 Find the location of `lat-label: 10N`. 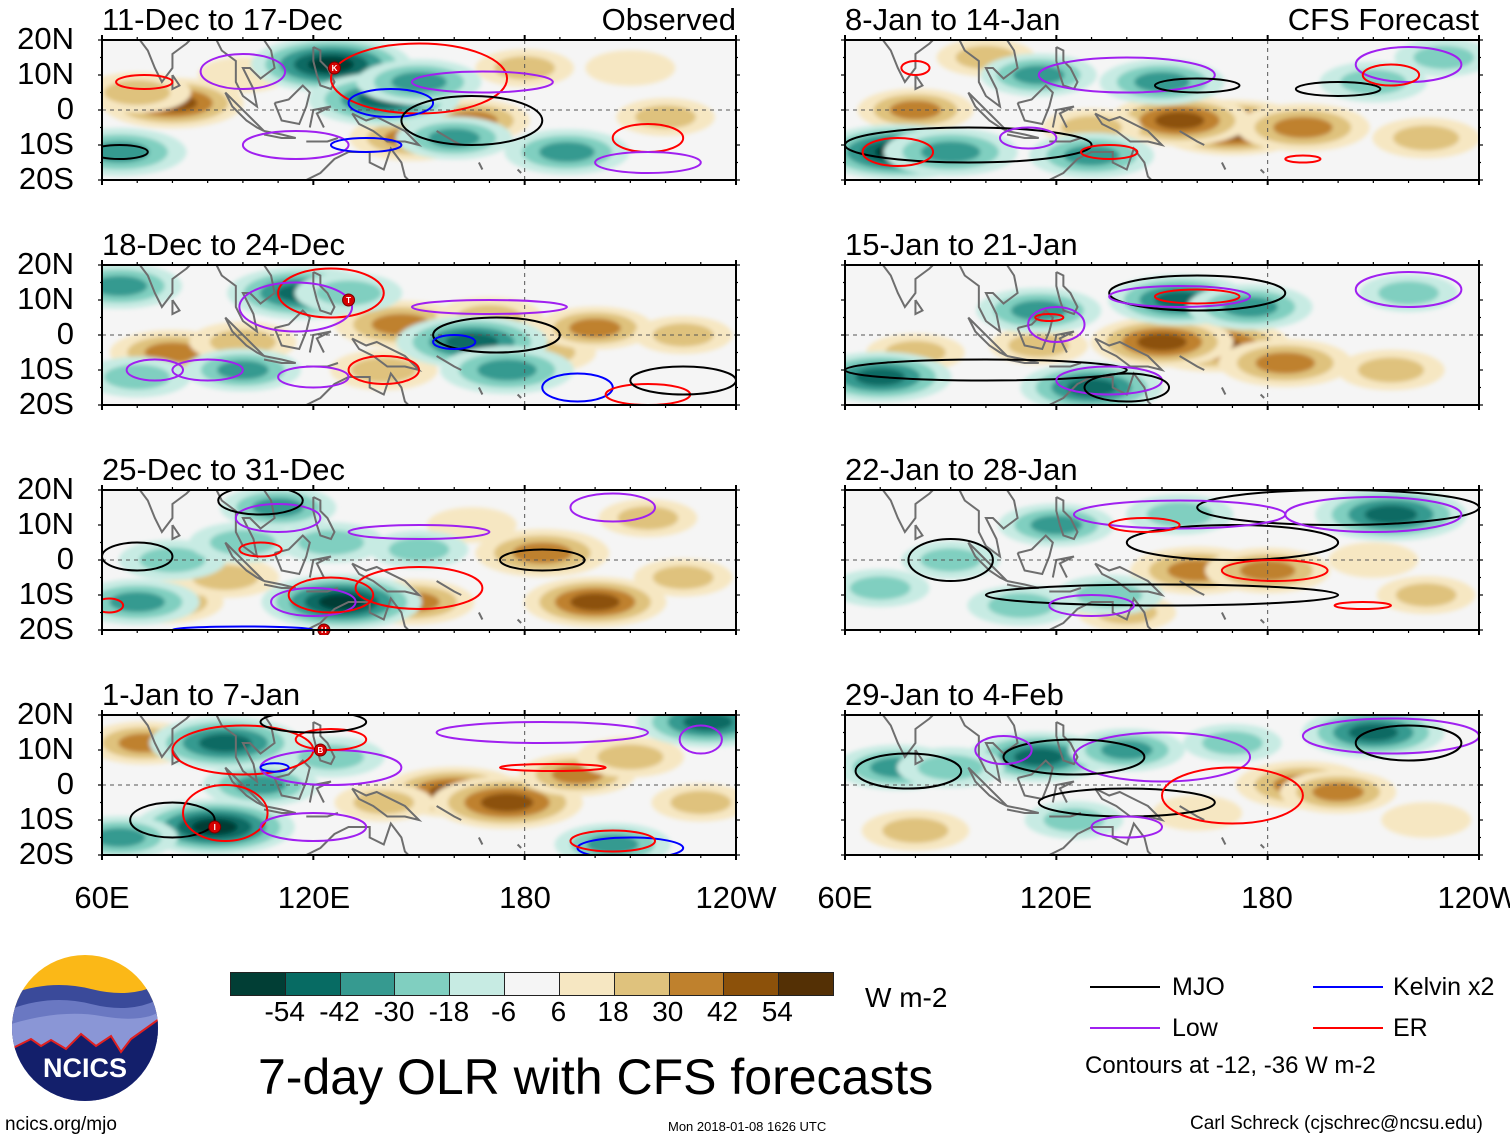

lat-label: 10N is located at coordinates (45, 73).